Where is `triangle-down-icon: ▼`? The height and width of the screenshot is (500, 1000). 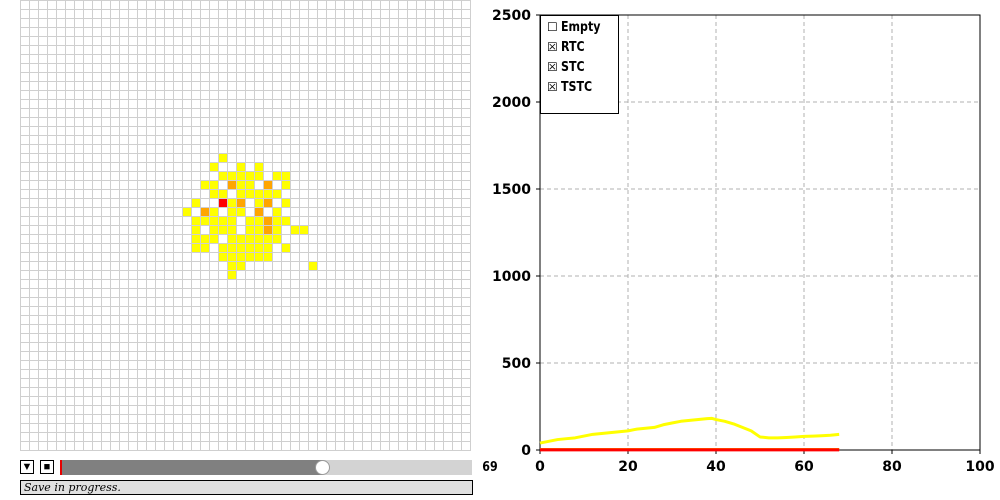 triangle-down-icon: ▼ is located at coordinates (27, 466).